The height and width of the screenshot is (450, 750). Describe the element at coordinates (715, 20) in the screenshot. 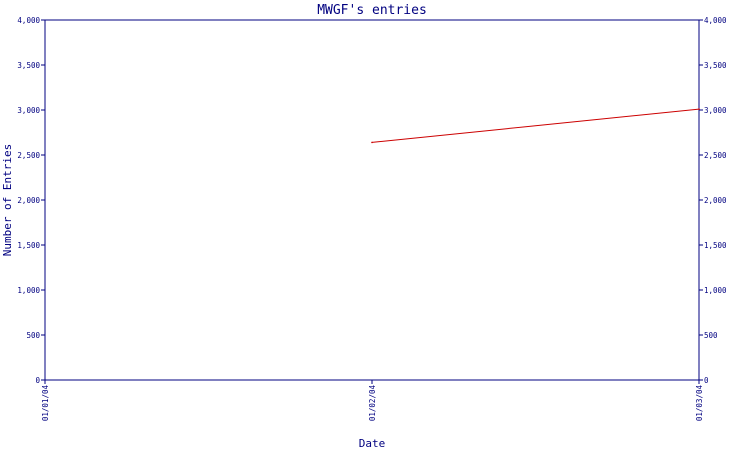

I see `y-tick-label-right: 4,000` at that location.